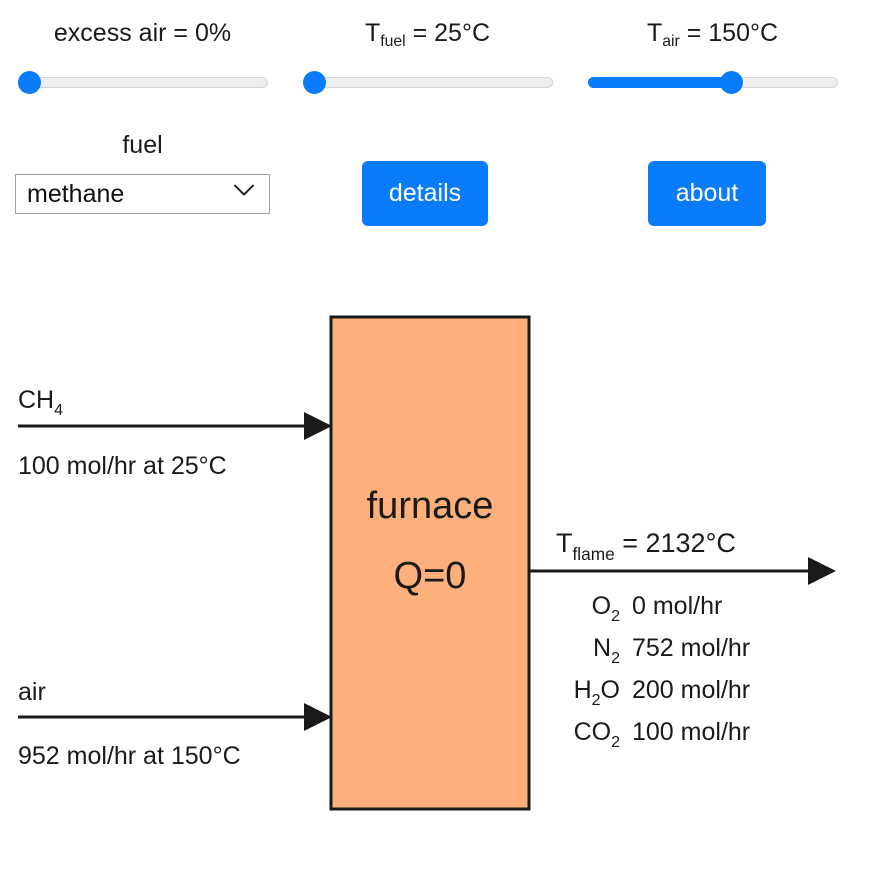  What do you see at coordinates (660, 82) in the screenshot?
I see `slider-fill` at bounding box center [660, 82].